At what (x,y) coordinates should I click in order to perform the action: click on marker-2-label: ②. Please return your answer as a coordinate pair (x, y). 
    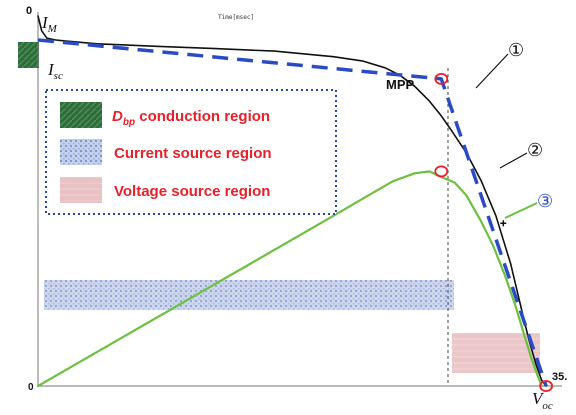
    Looking at the image, I should click on (535, 150).